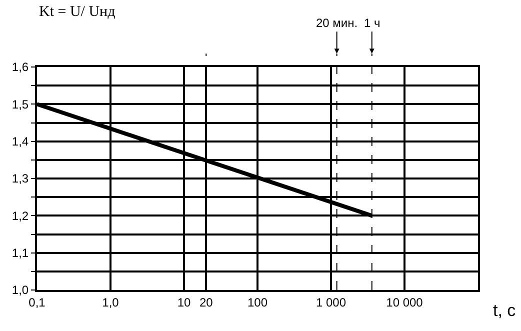  What do you see at coordinates (184, 302) in the screenshot?
I see `x-tick-label: 10` at bounding box center [184, 302].